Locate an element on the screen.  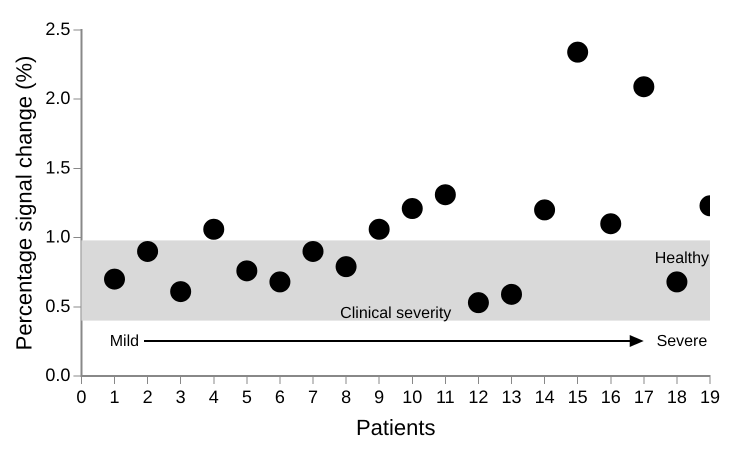
band-label: Healthy is located at coordinates (681, 258).